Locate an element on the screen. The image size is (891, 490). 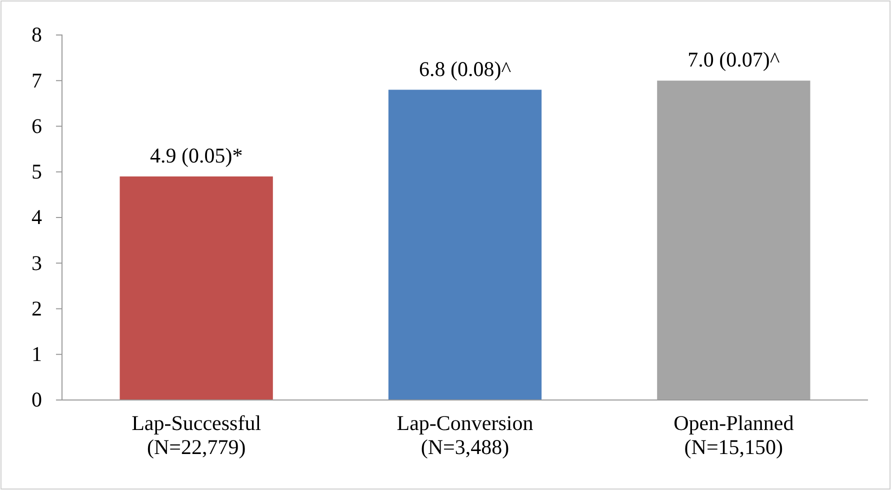
x-tick-label: Lap-Successful (N=22,779) is located at coordinates (197, 435).